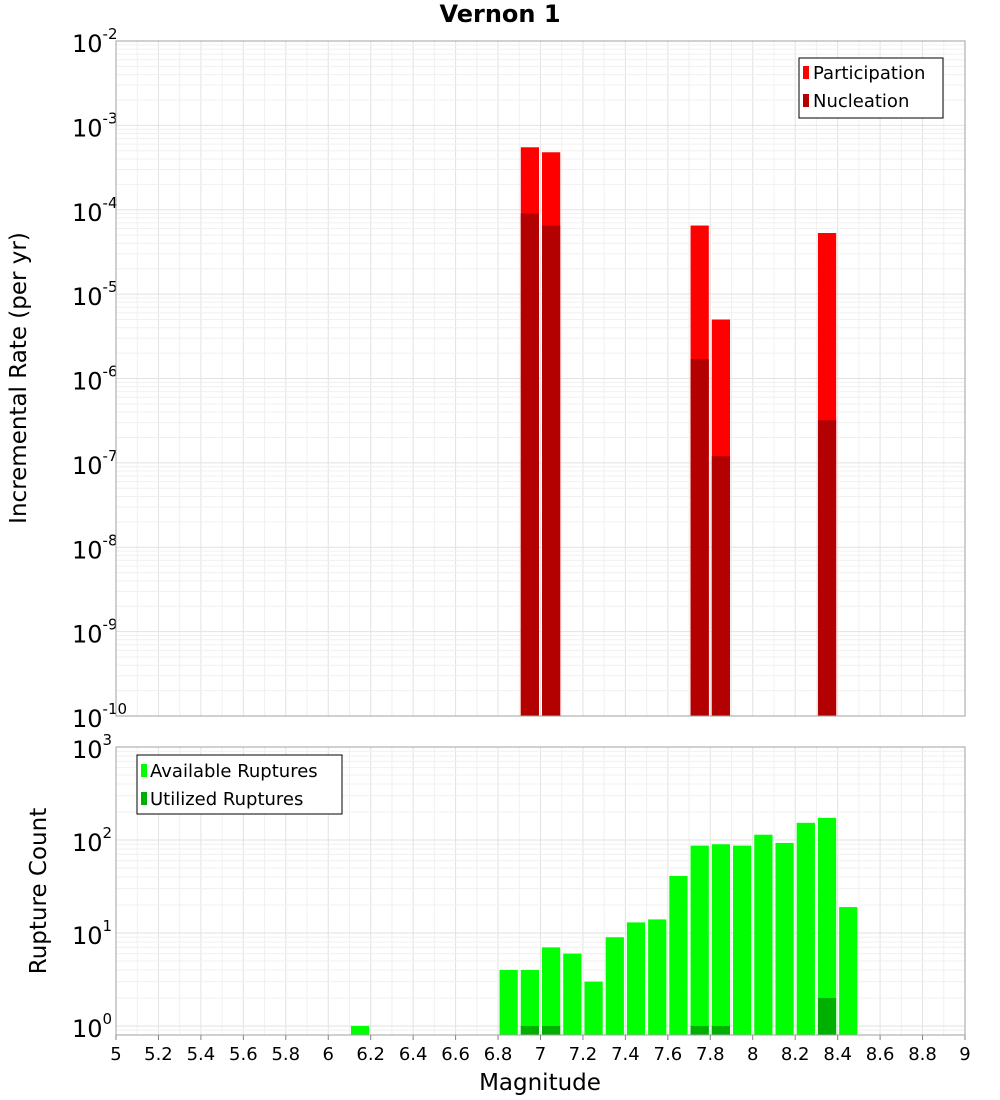 Image resolution: width=1000 pixels, height=1100 pixels. What do you see at coordinates (964, 1054) in the screenshot?
I see `x-tick-label: 9` at bounding box center [964, 1054].